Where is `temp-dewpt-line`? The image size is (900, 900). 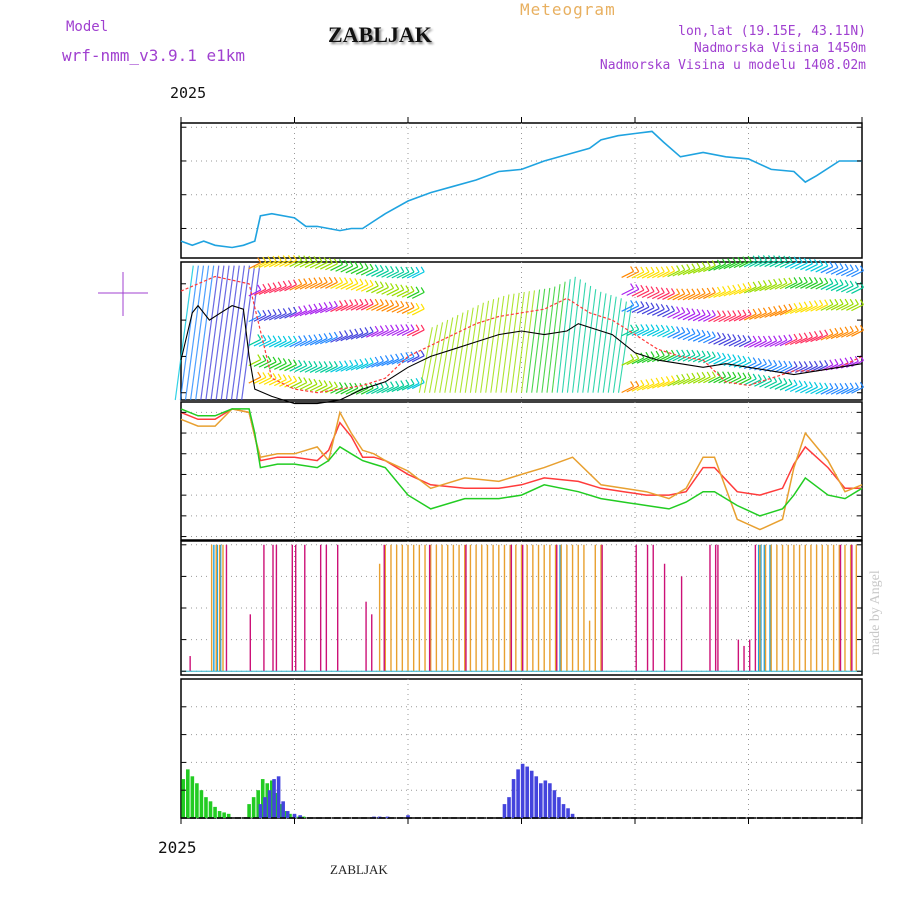
temp-dewpt-line is located at coordinates (521, 462).